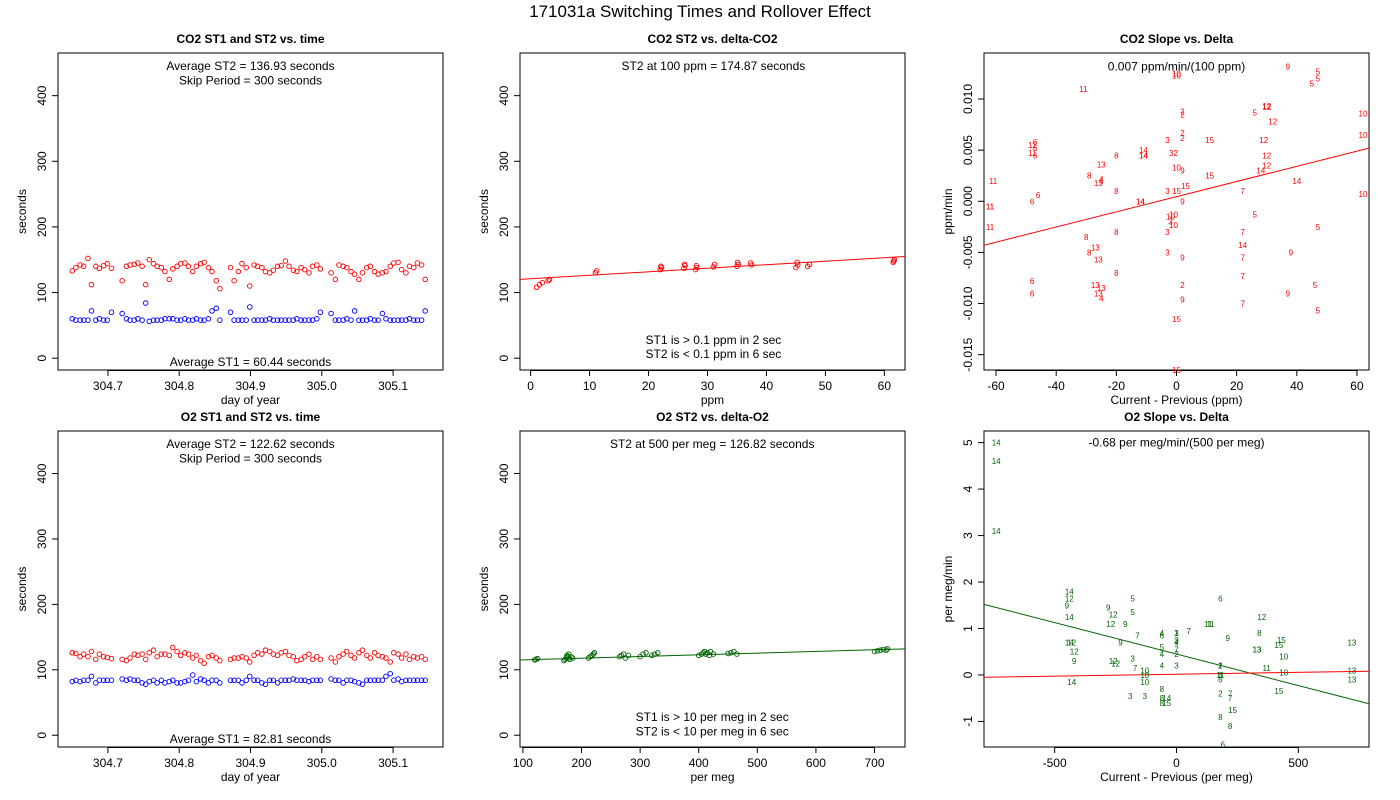 The width and height of the screenshot is (1400, 800). Describe the element at coordinates (996, 386) in the screenshot. I see `chart-co2-slope-xtick-label: -60` at that location.